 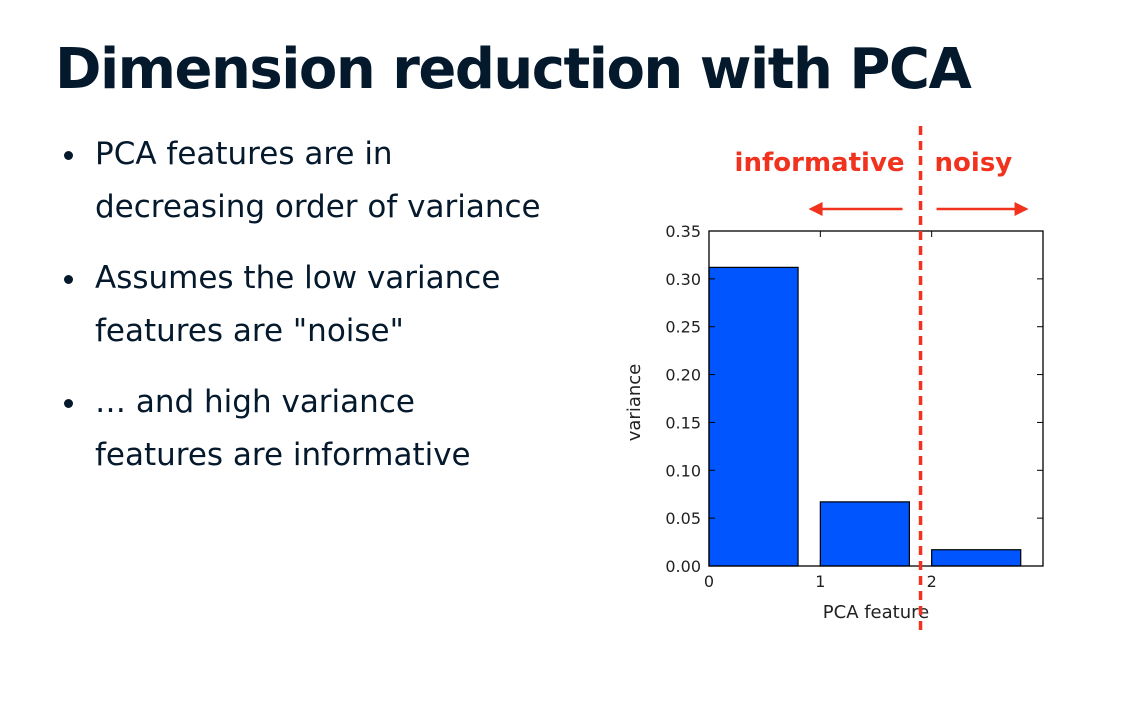 I want to click on informative-label: informative, so click(x=820, y=163).